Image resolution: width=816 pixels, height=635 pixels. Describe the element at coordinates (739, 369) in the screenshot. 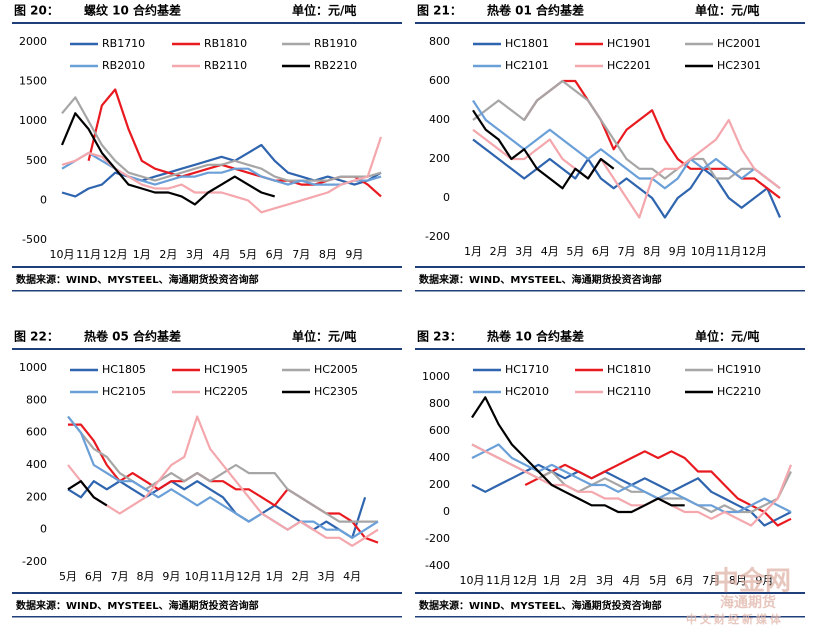

I see `legend-label: HC1910` at that location.